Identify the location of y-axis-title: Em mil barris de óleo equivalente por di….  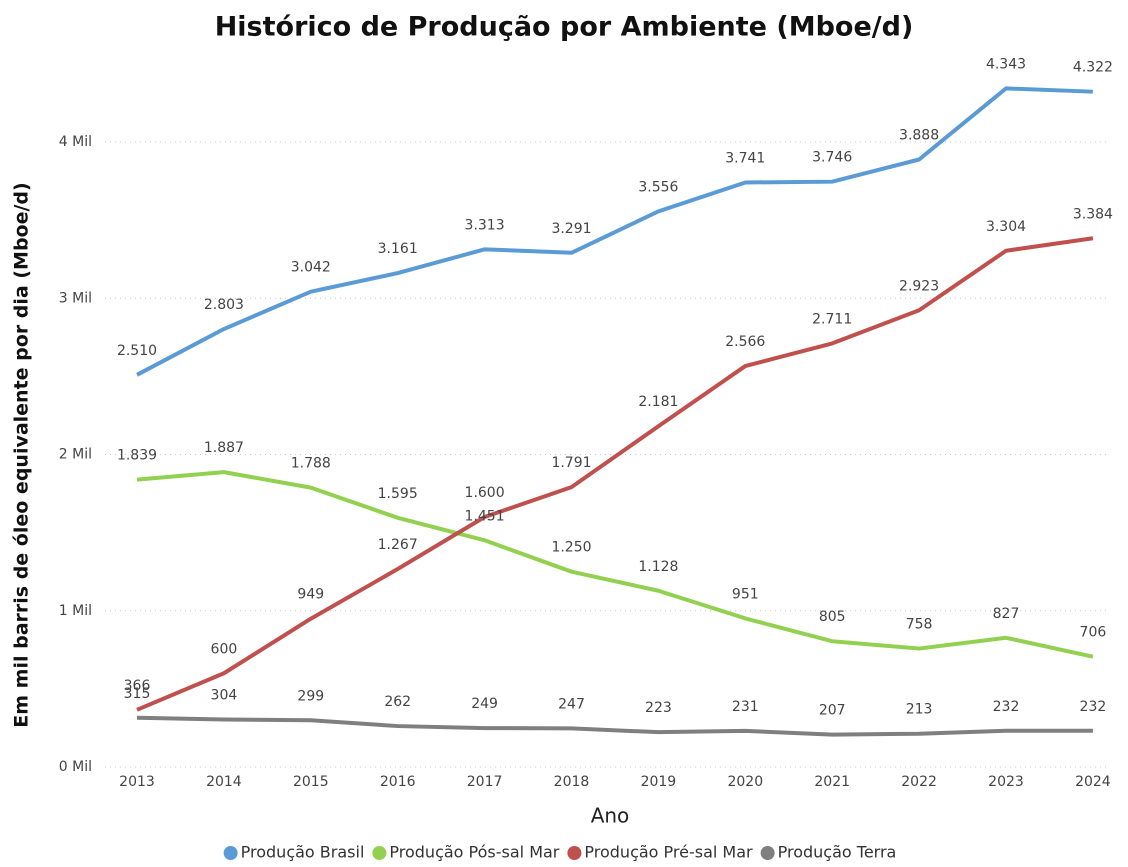
(22, 454).